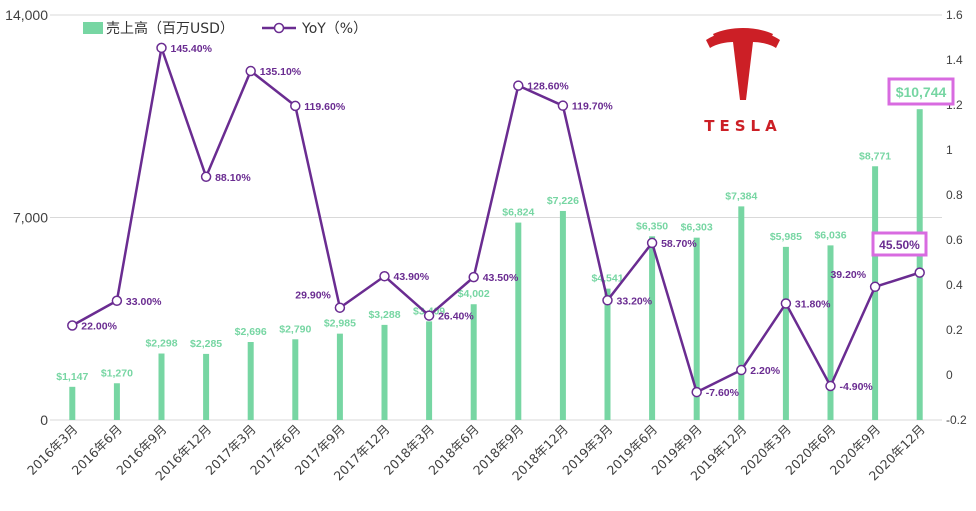  Describe the element at coordinates (474, 294) in the screenshot. I see `revenue-bar-label: $4,002` at that location.